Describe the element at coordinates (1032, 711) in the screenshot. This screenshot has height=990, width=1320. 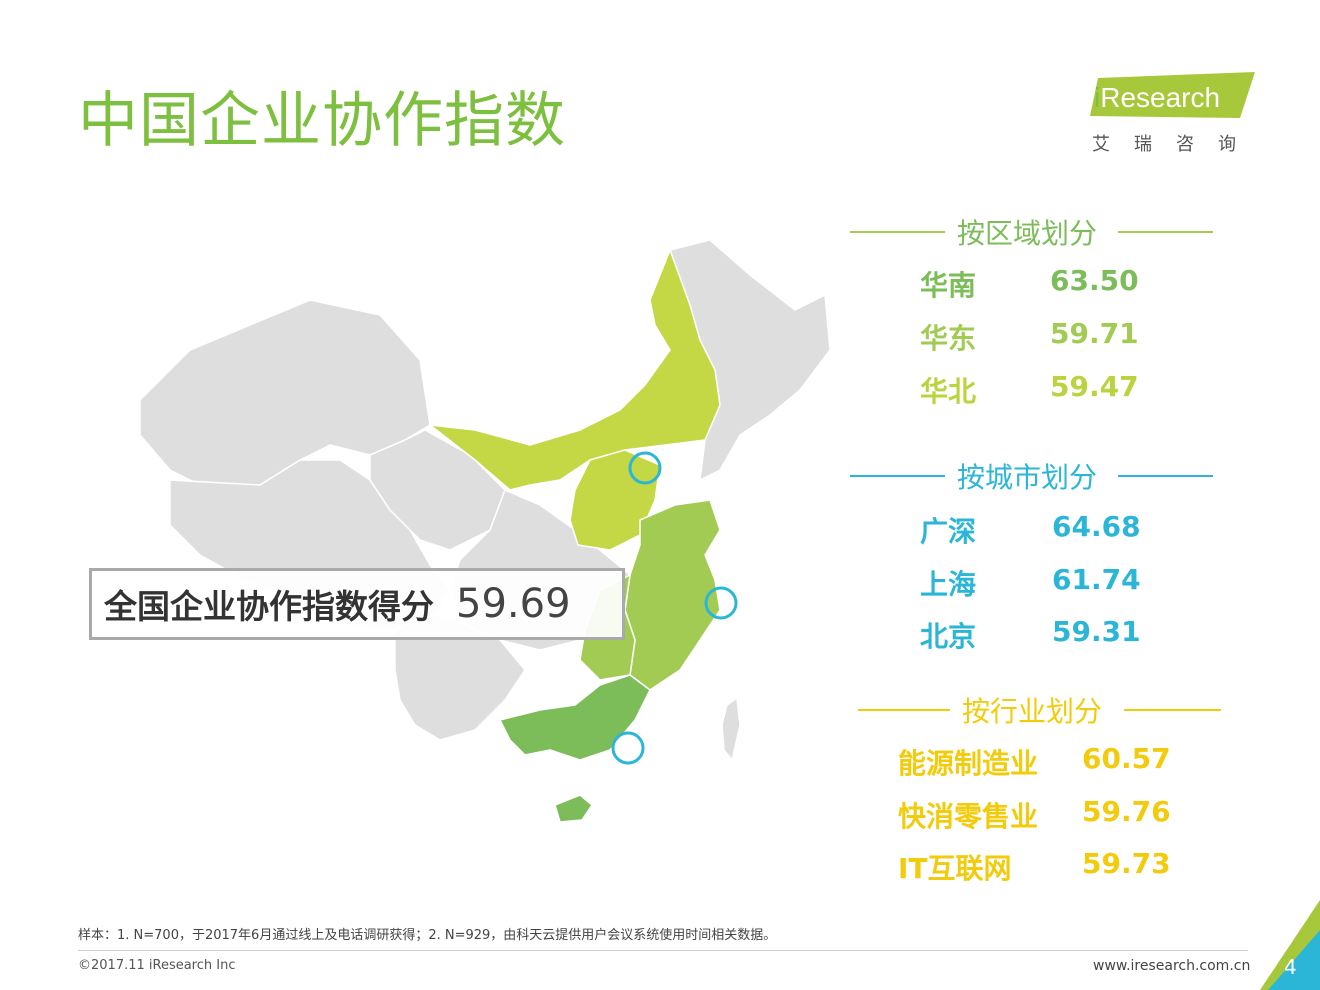
I see `section-industry-title: 按行业划分` at that location.